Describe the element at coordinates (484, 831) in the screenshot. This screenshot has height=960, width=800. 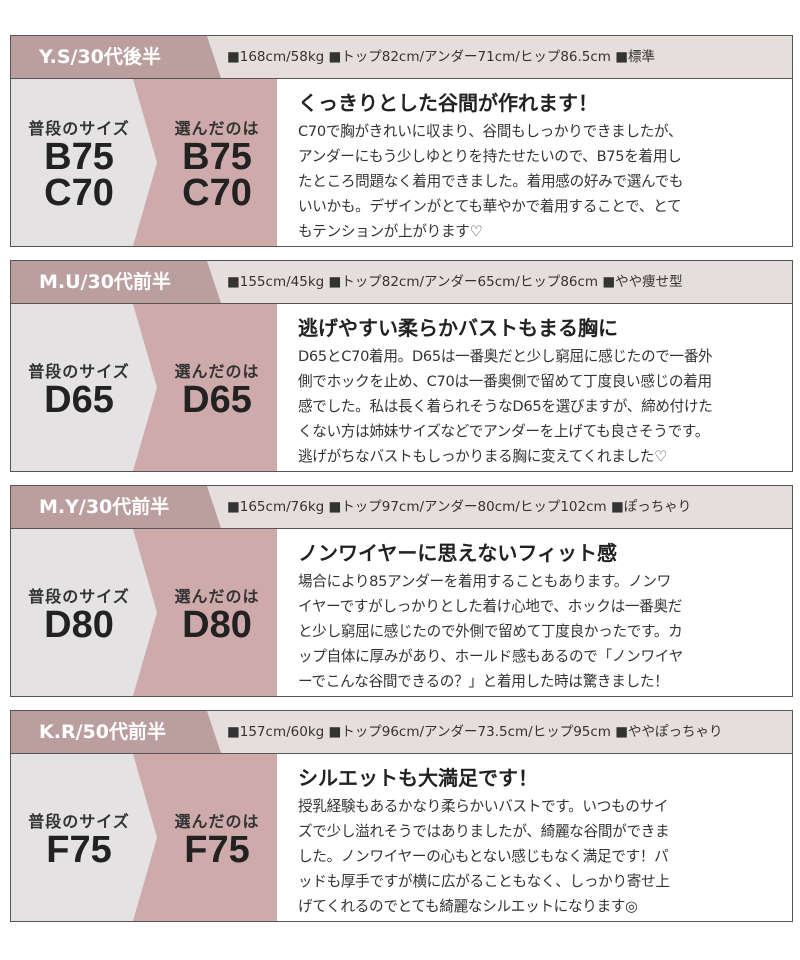
I see `review-text-line: ズで少し溢れそうではありましたが、綺麗な谷間ができま` at that location.